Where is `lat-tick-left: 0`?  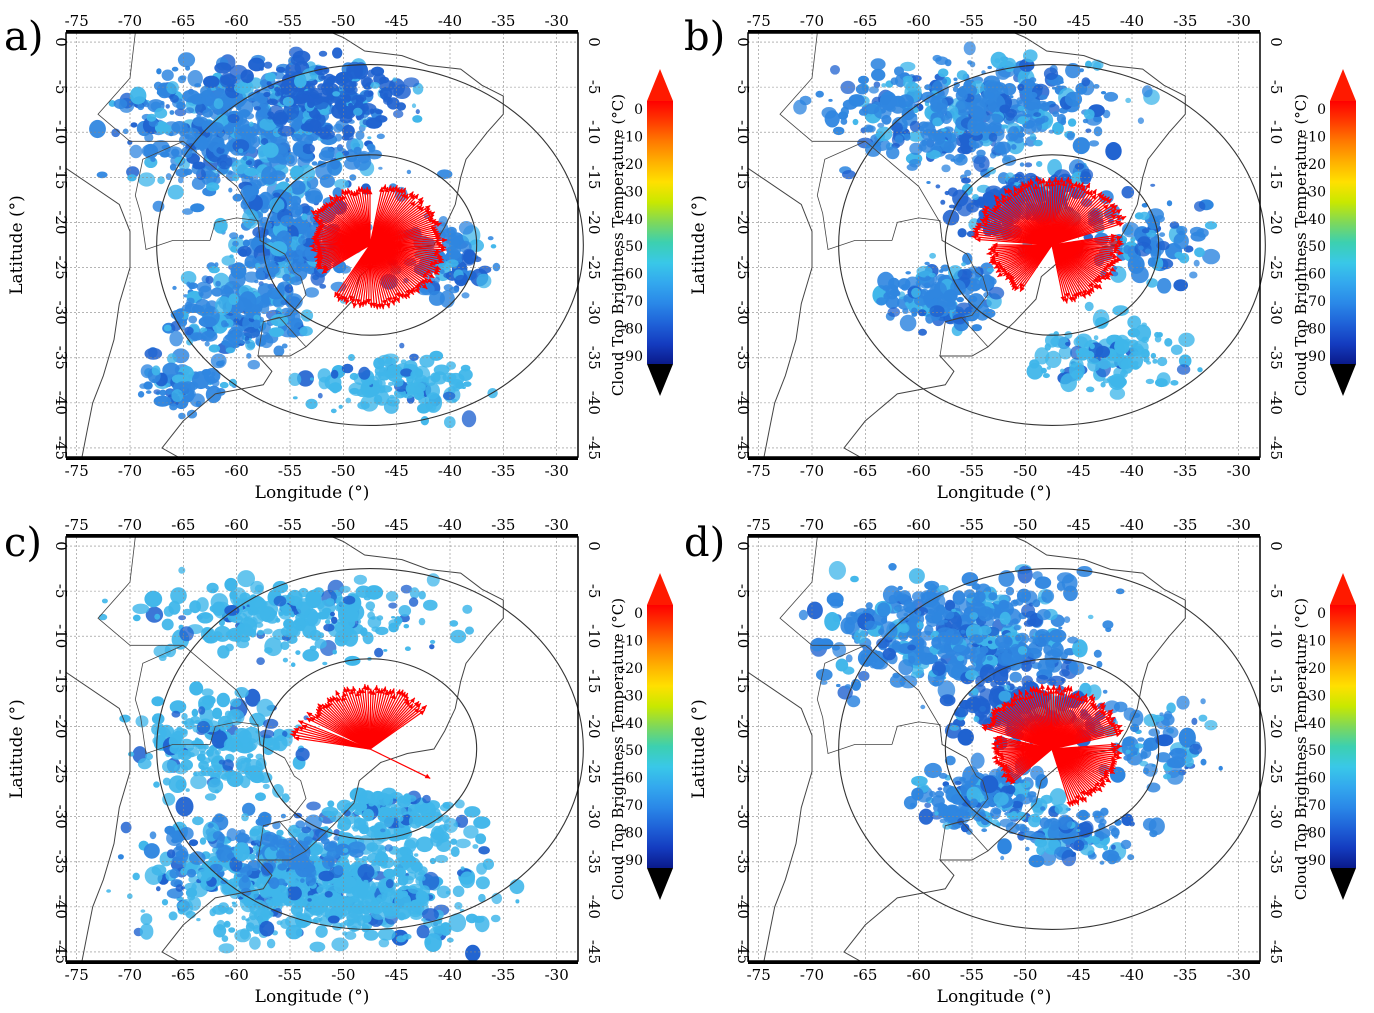
lat-tick-left: 0 is located at coordinates (743, 546).